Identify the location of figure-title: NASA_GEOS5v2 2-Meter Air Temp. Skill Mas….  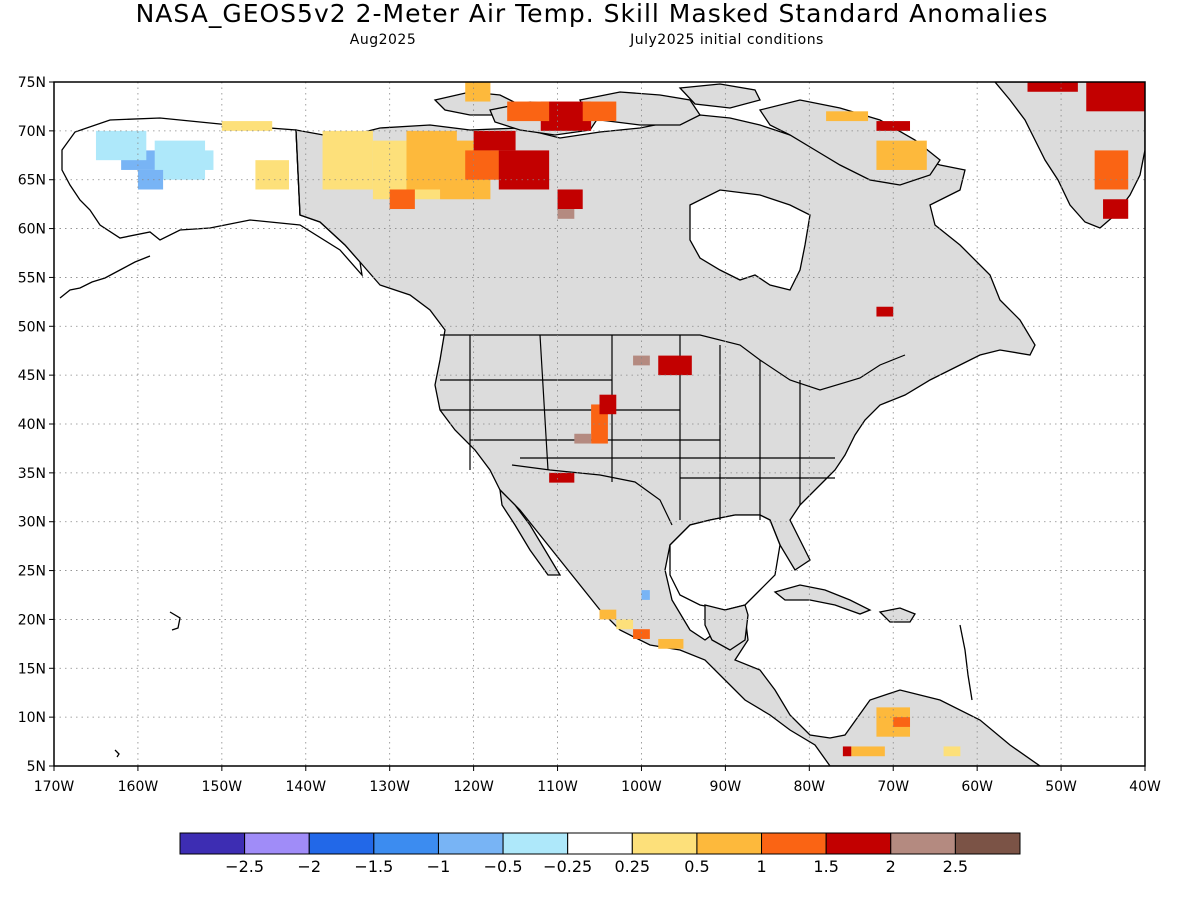
(592, 14).